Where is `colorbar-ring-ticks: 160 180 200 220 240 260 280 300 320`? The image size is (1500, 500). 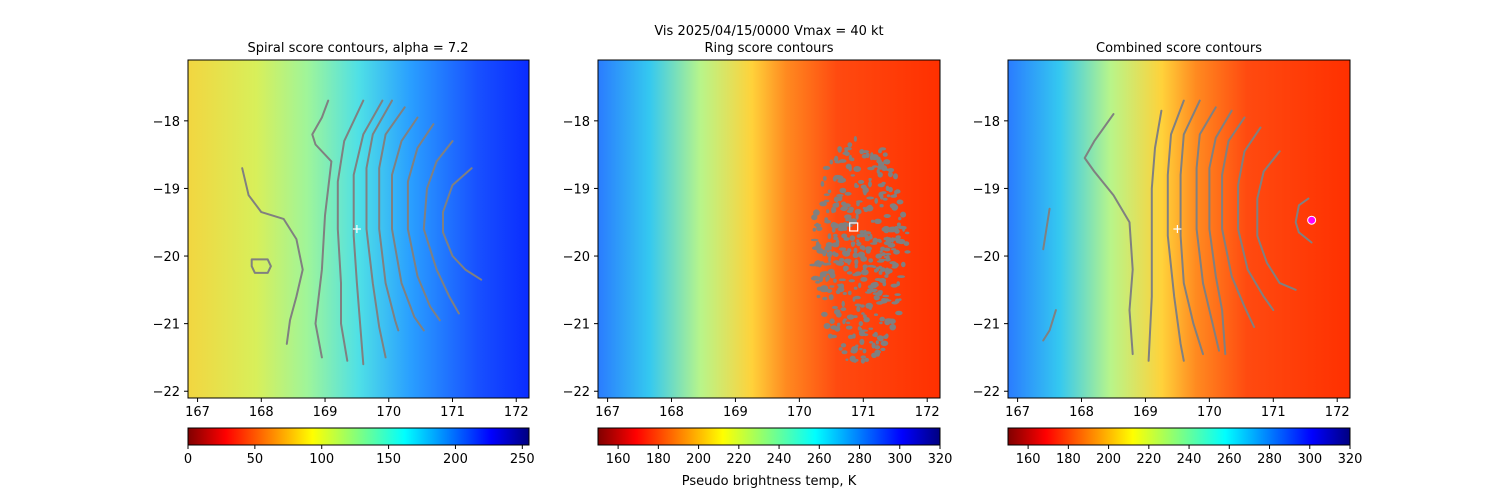
colorbar-ring-ticks: 160 180 200 220 240 260 280 300 320 is located at coordinates (779, 456).